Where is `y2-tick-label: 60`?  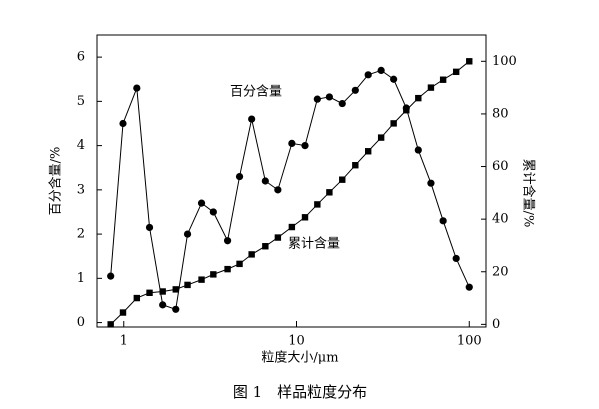 y2-tick-label: 60 is located at coordinates (500, 166).